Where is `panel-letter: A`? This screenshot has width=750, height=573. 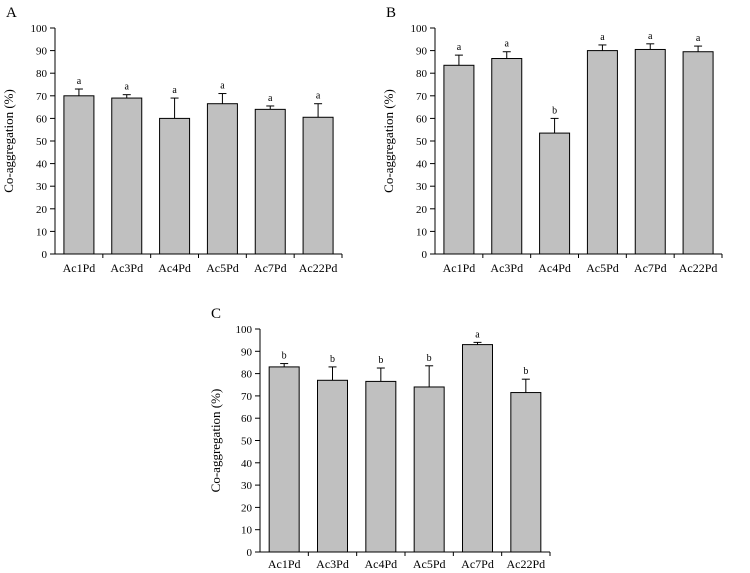
panel-letter: A is located at coordinates (11, 13).